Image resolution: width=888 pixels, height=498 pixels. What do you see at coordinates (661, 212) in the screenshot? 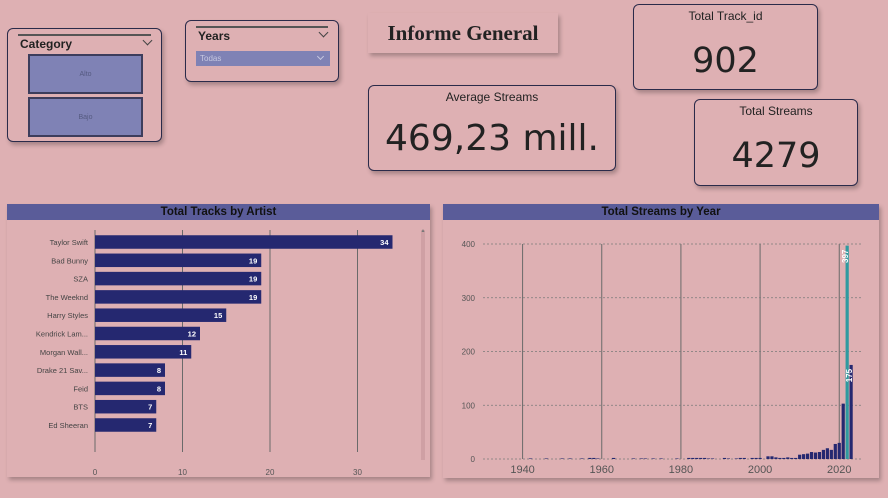
I see `streams-by-year-title: Total Streams by Year` at bounding box center [661, 212].